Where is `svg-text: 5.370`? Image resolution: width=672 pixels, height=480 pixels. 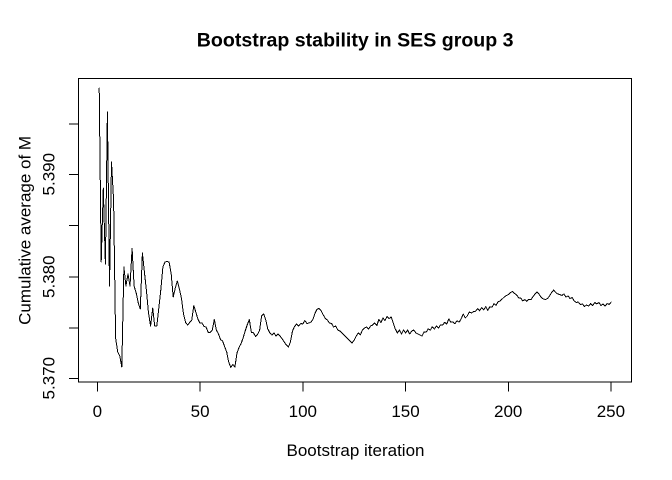 svg-text: 5.370 is located at coordinates (49, 378).